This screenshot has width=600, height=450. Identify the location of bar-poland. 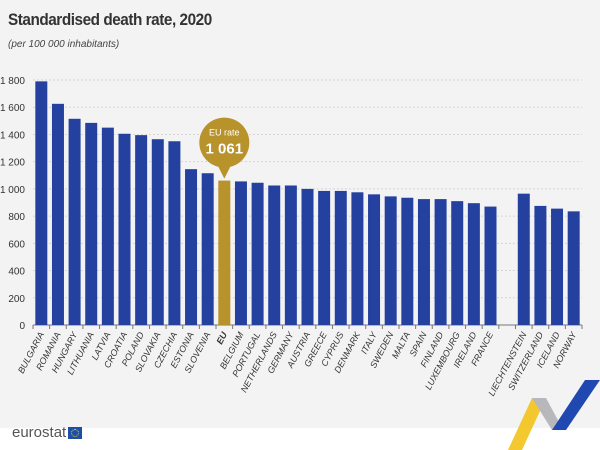
(141, 230).